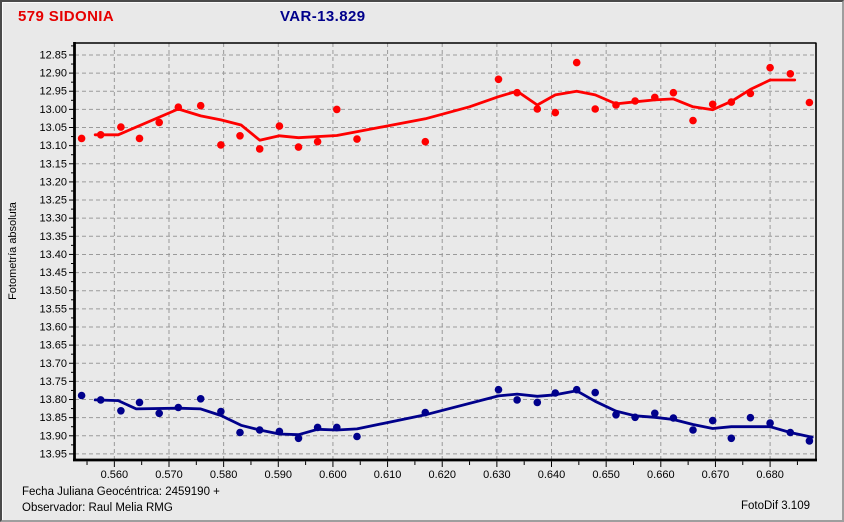  I want to click on blue-trend-line, so click(453, 414).